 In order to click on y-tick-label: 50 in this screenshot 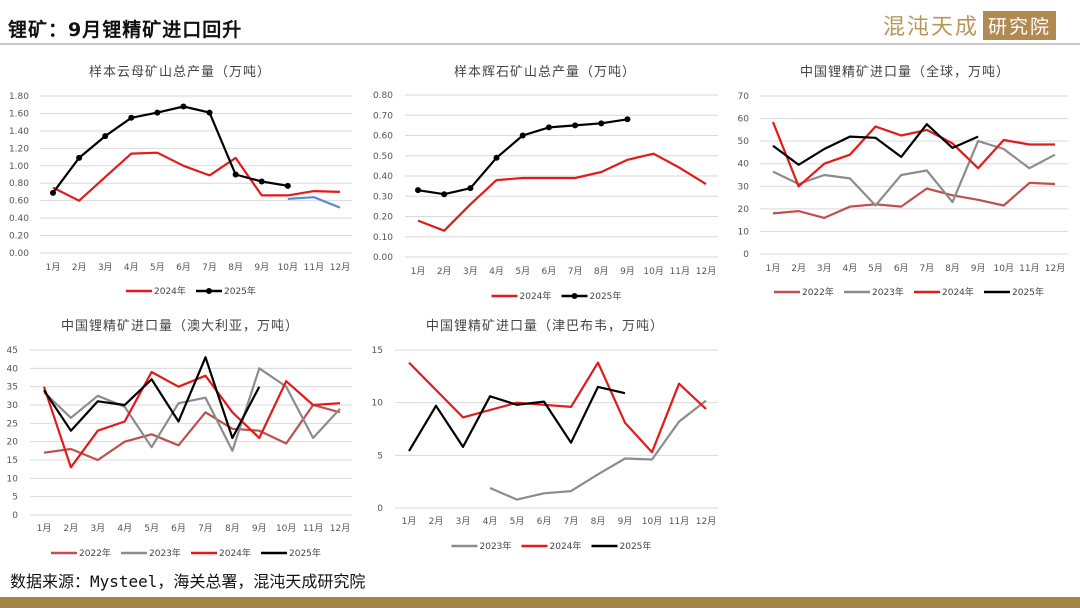, I will do `click(744, 142)`.